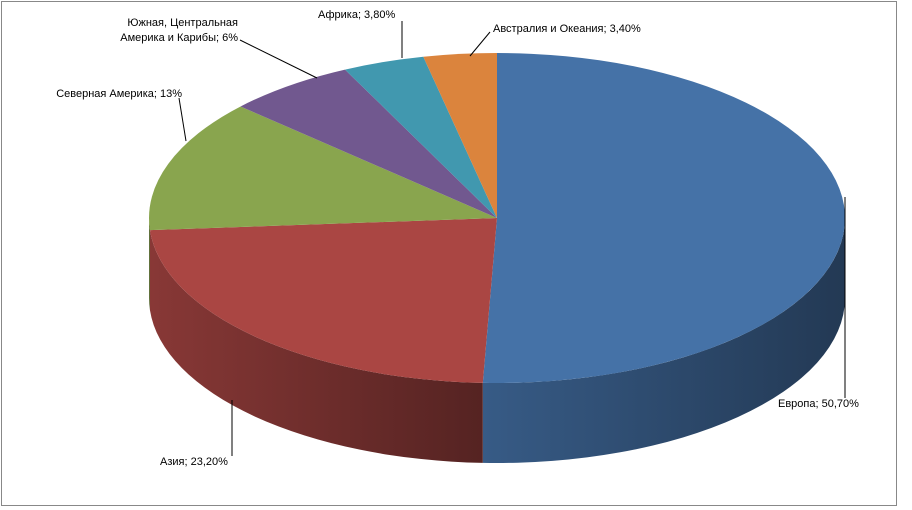 This screenshot has height=510, width=912. I want to click on data-label: Австралия и Океания; 3,40%, so click(567, 29).